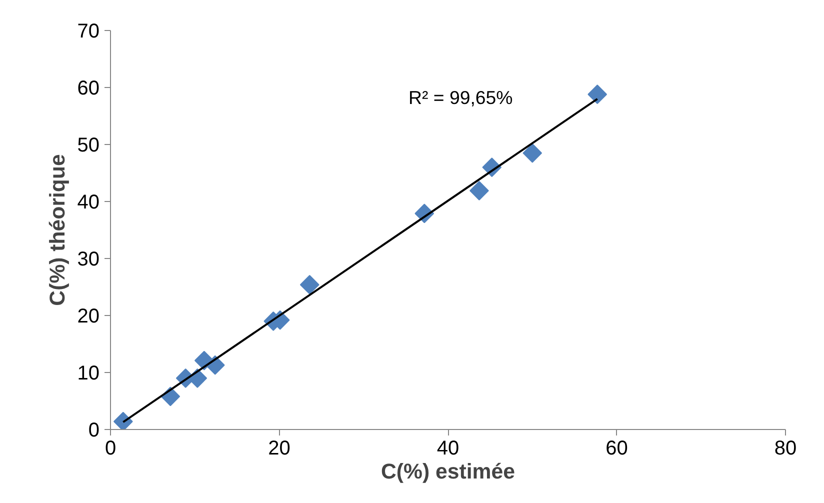  What do you see at coordinates (617, 449) in the screenshot?
I see `x-tick-label: 60` at bounding box center [617, 449].